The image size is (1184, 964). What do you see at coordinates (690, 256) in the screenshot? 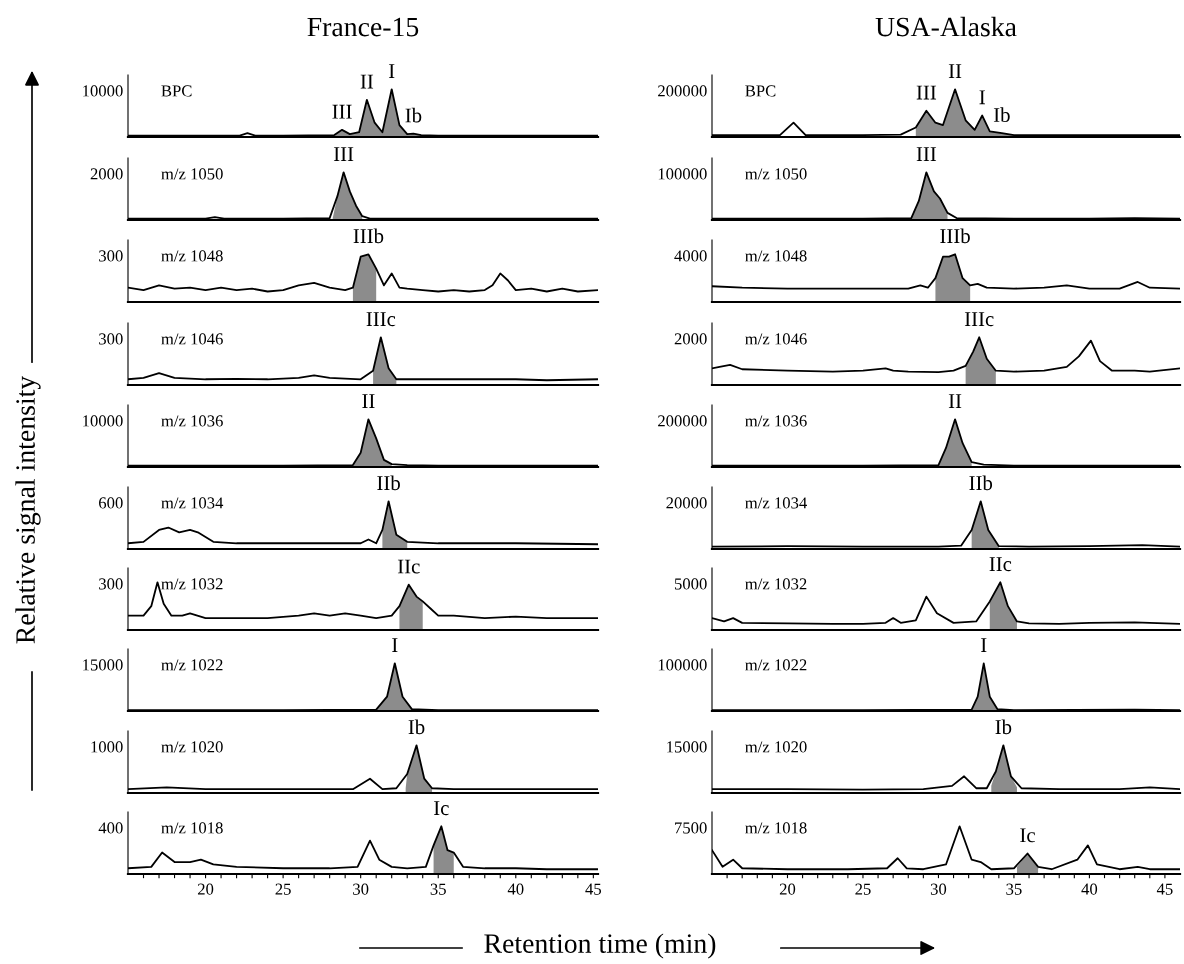
I see `text: 4000` at bounding box center [690, 256].